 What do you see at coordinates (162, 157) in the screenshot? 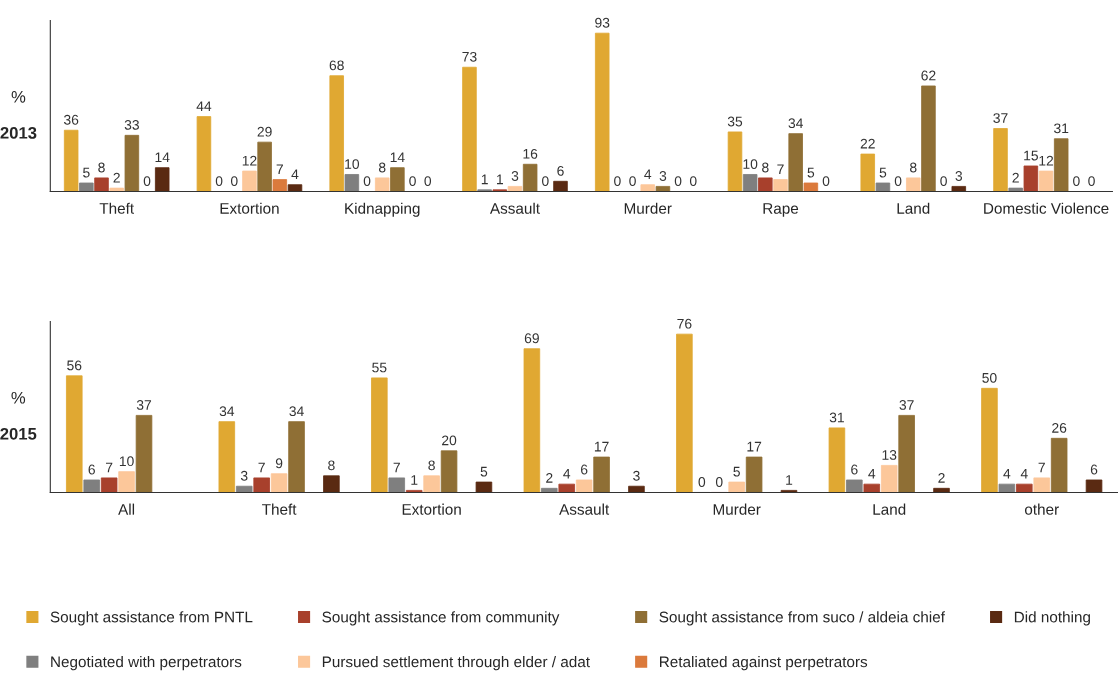
I see `data-label: 14` at bounding box center [162, 157].